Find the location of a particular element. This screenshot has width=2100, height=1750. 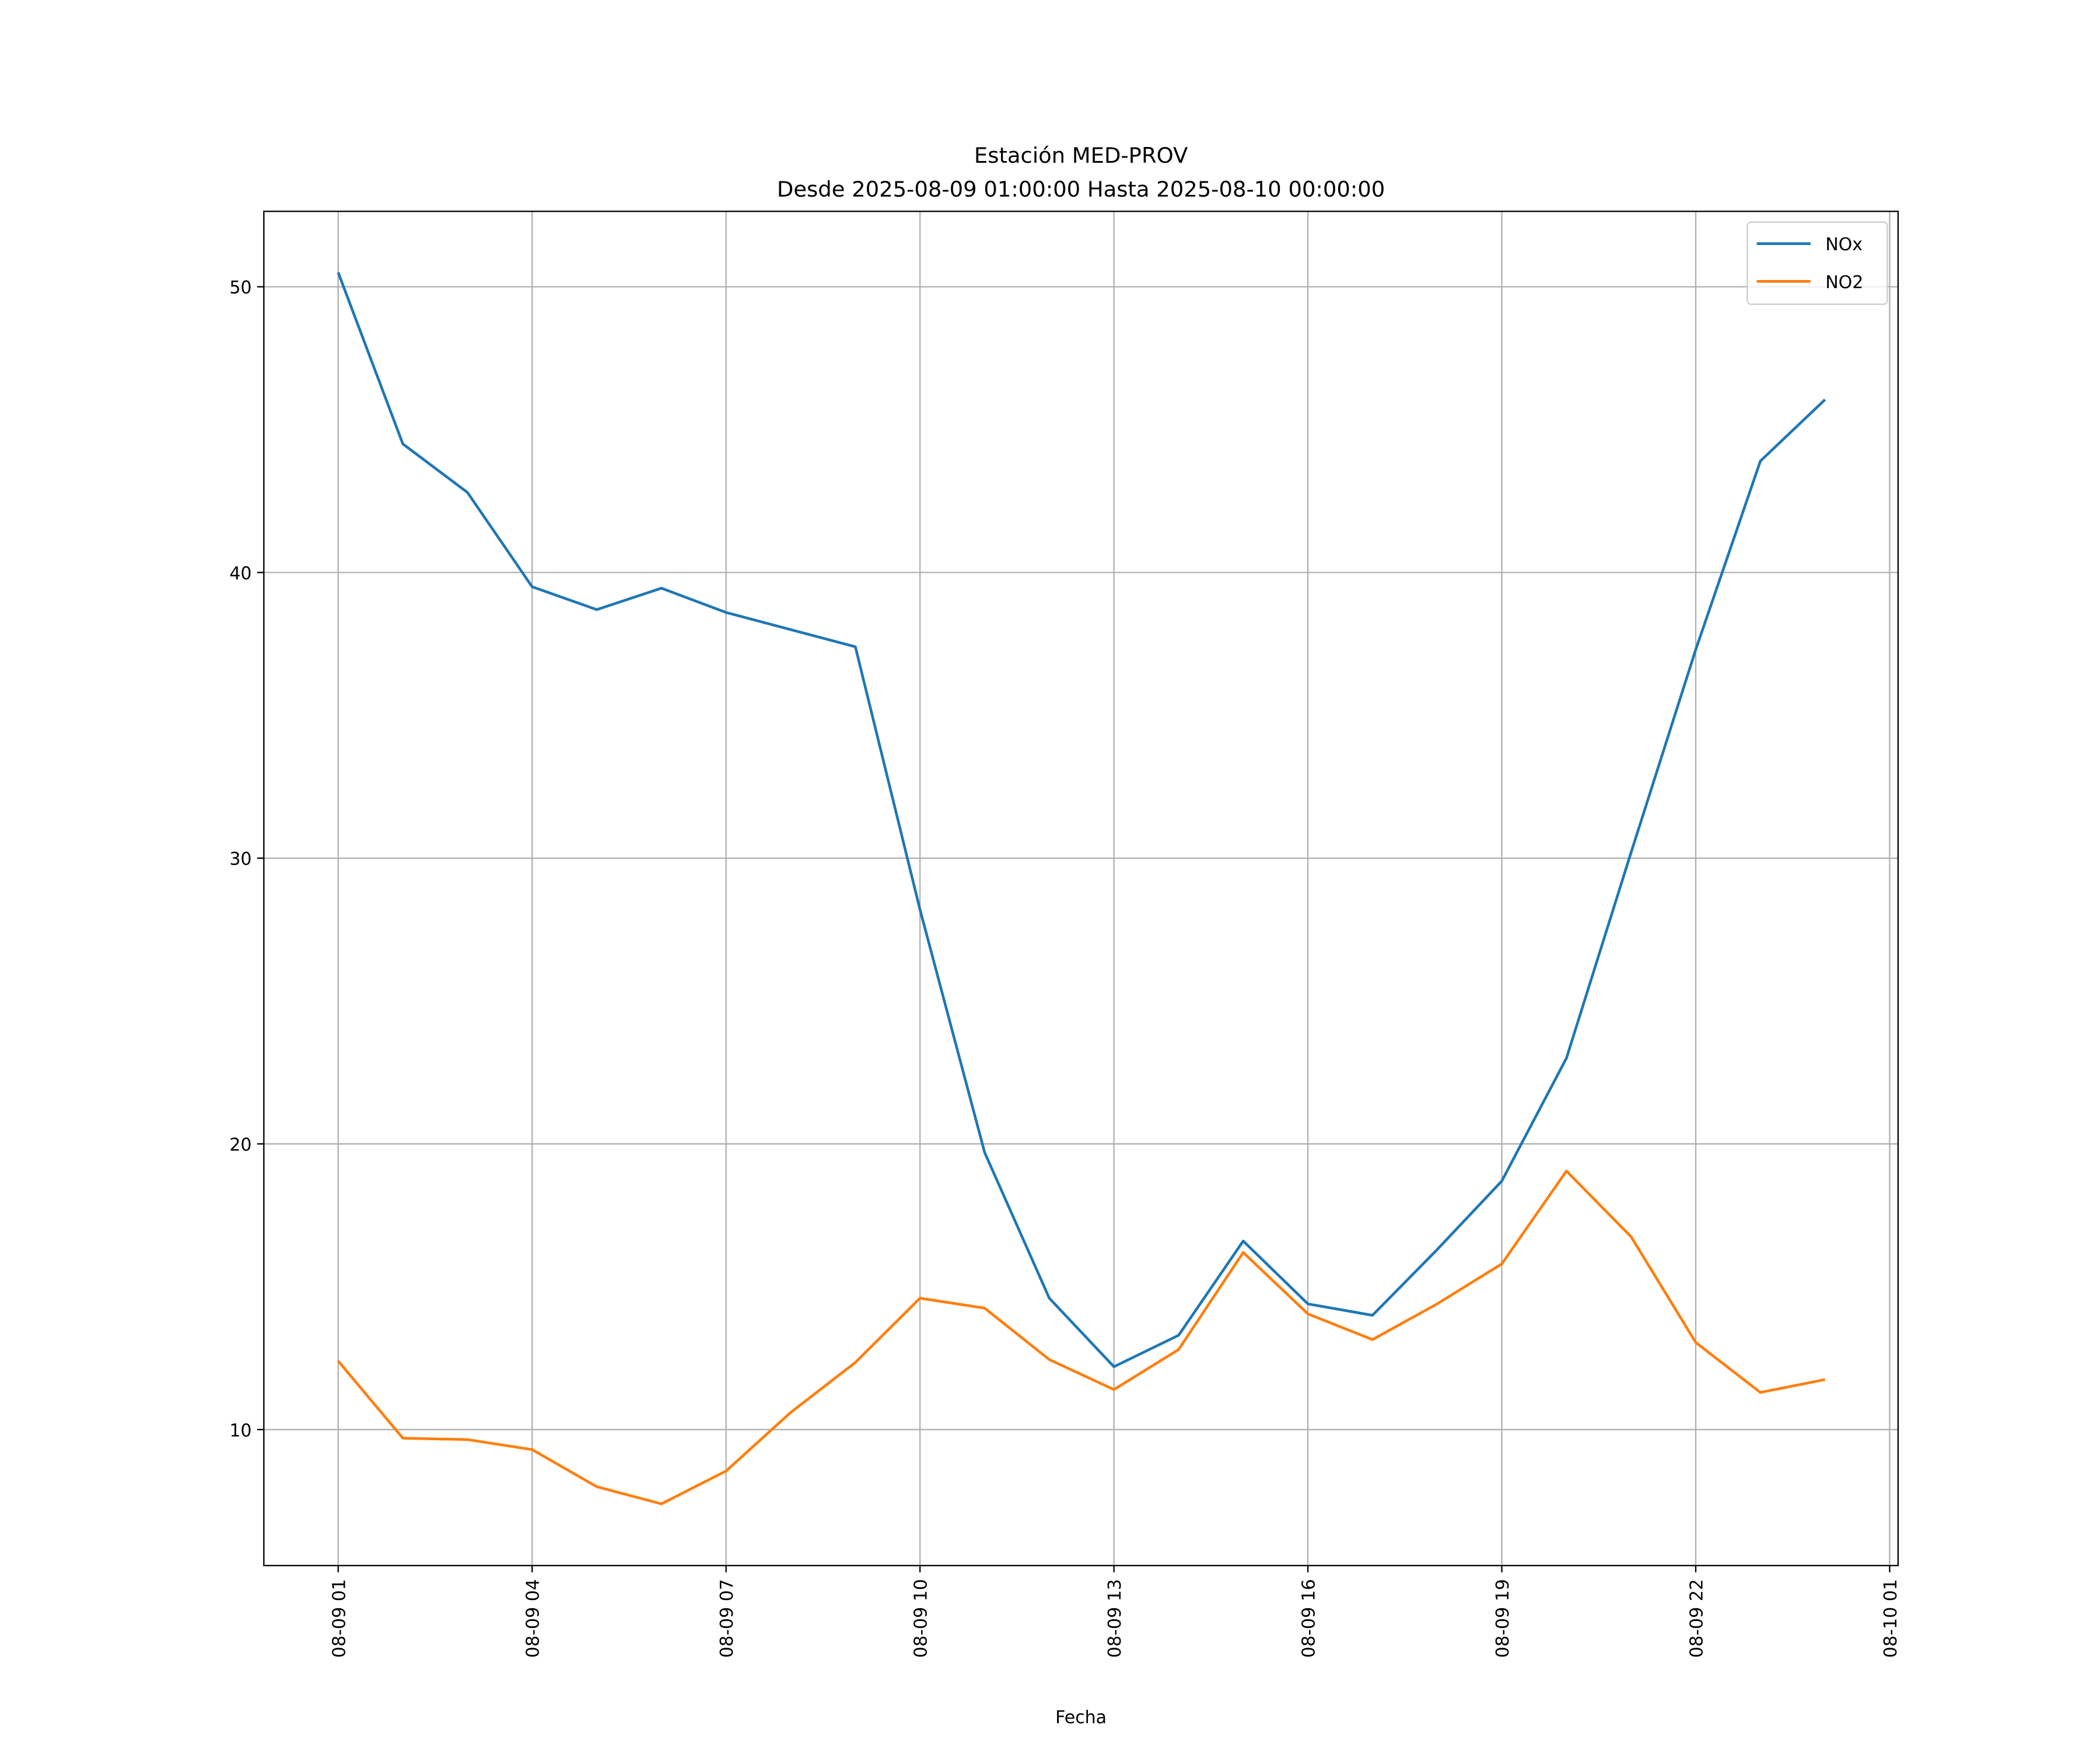

x-tick-label: 08-09 16 is located at coordinates (1309, 1618).